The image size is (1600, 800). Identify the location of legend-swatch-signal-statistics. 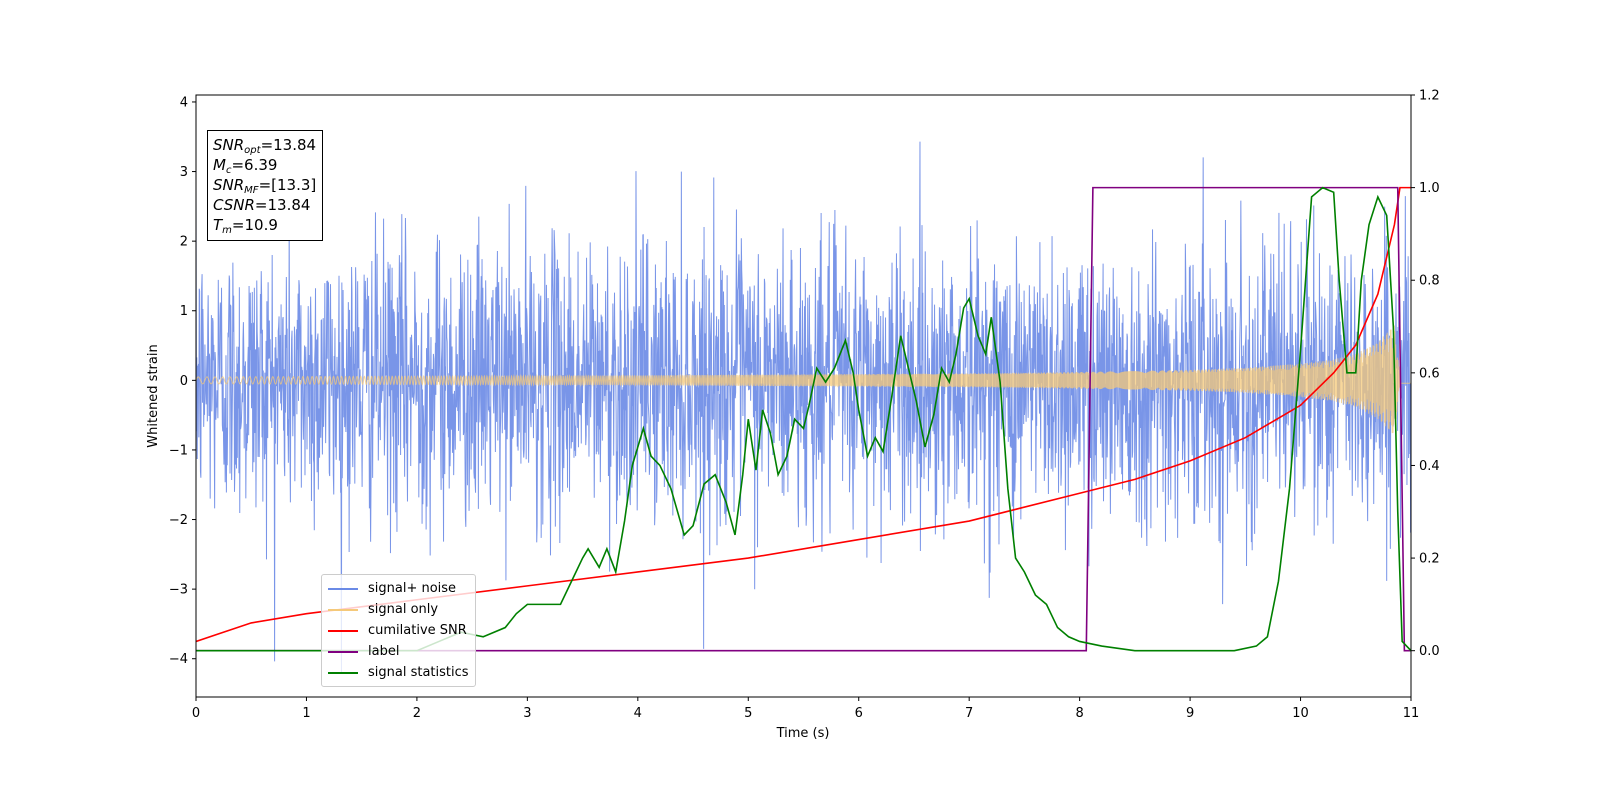
(343, 672).